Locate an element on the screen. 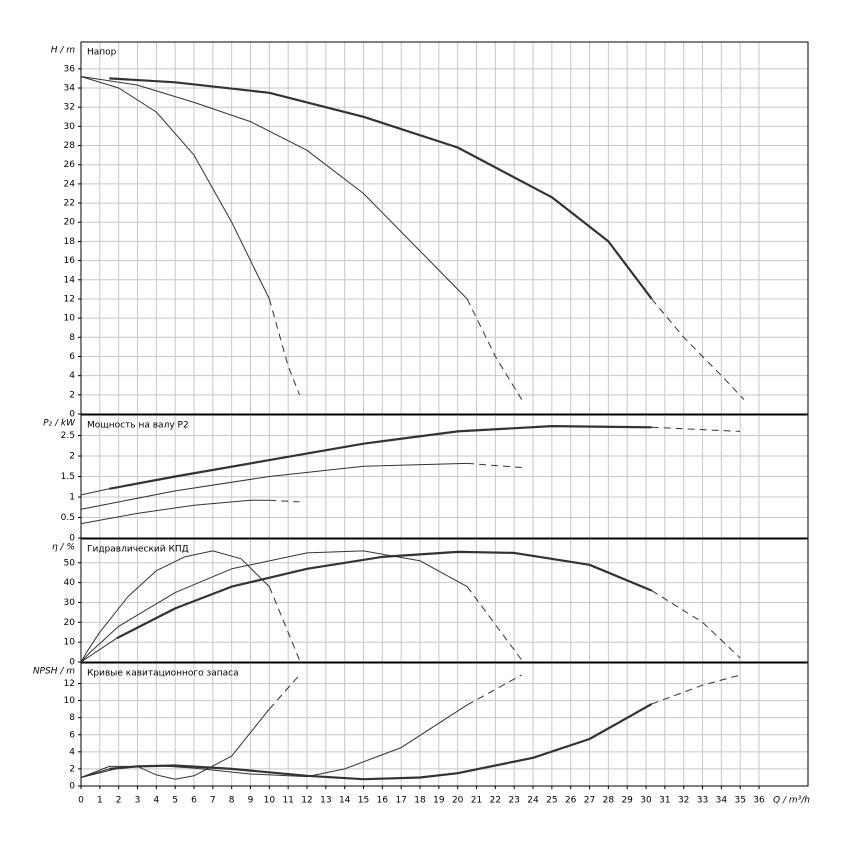 This screenshot has height=850, width=850. x-tick-label: 27 is located at coordinates (589, 801).